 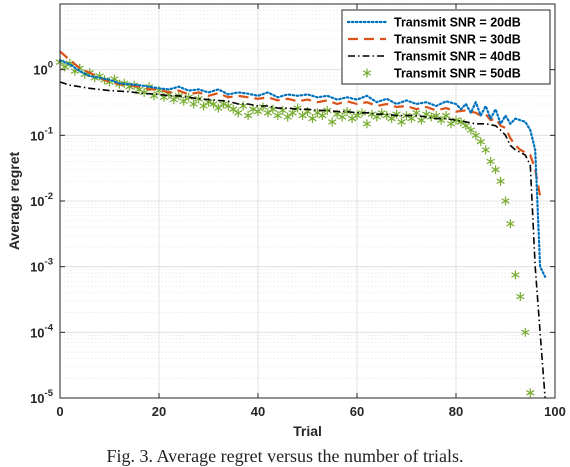 I want to click on x-tick-label: 20, so click(x=159, y=411).